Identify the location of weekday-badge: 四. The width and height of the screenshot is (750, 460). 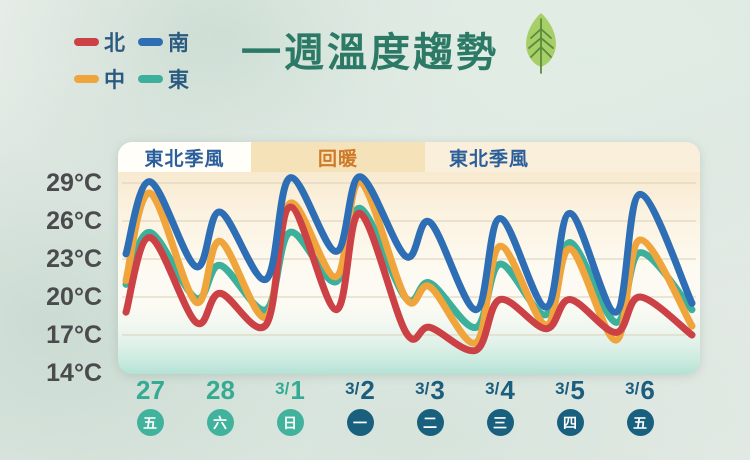
(570, 422).